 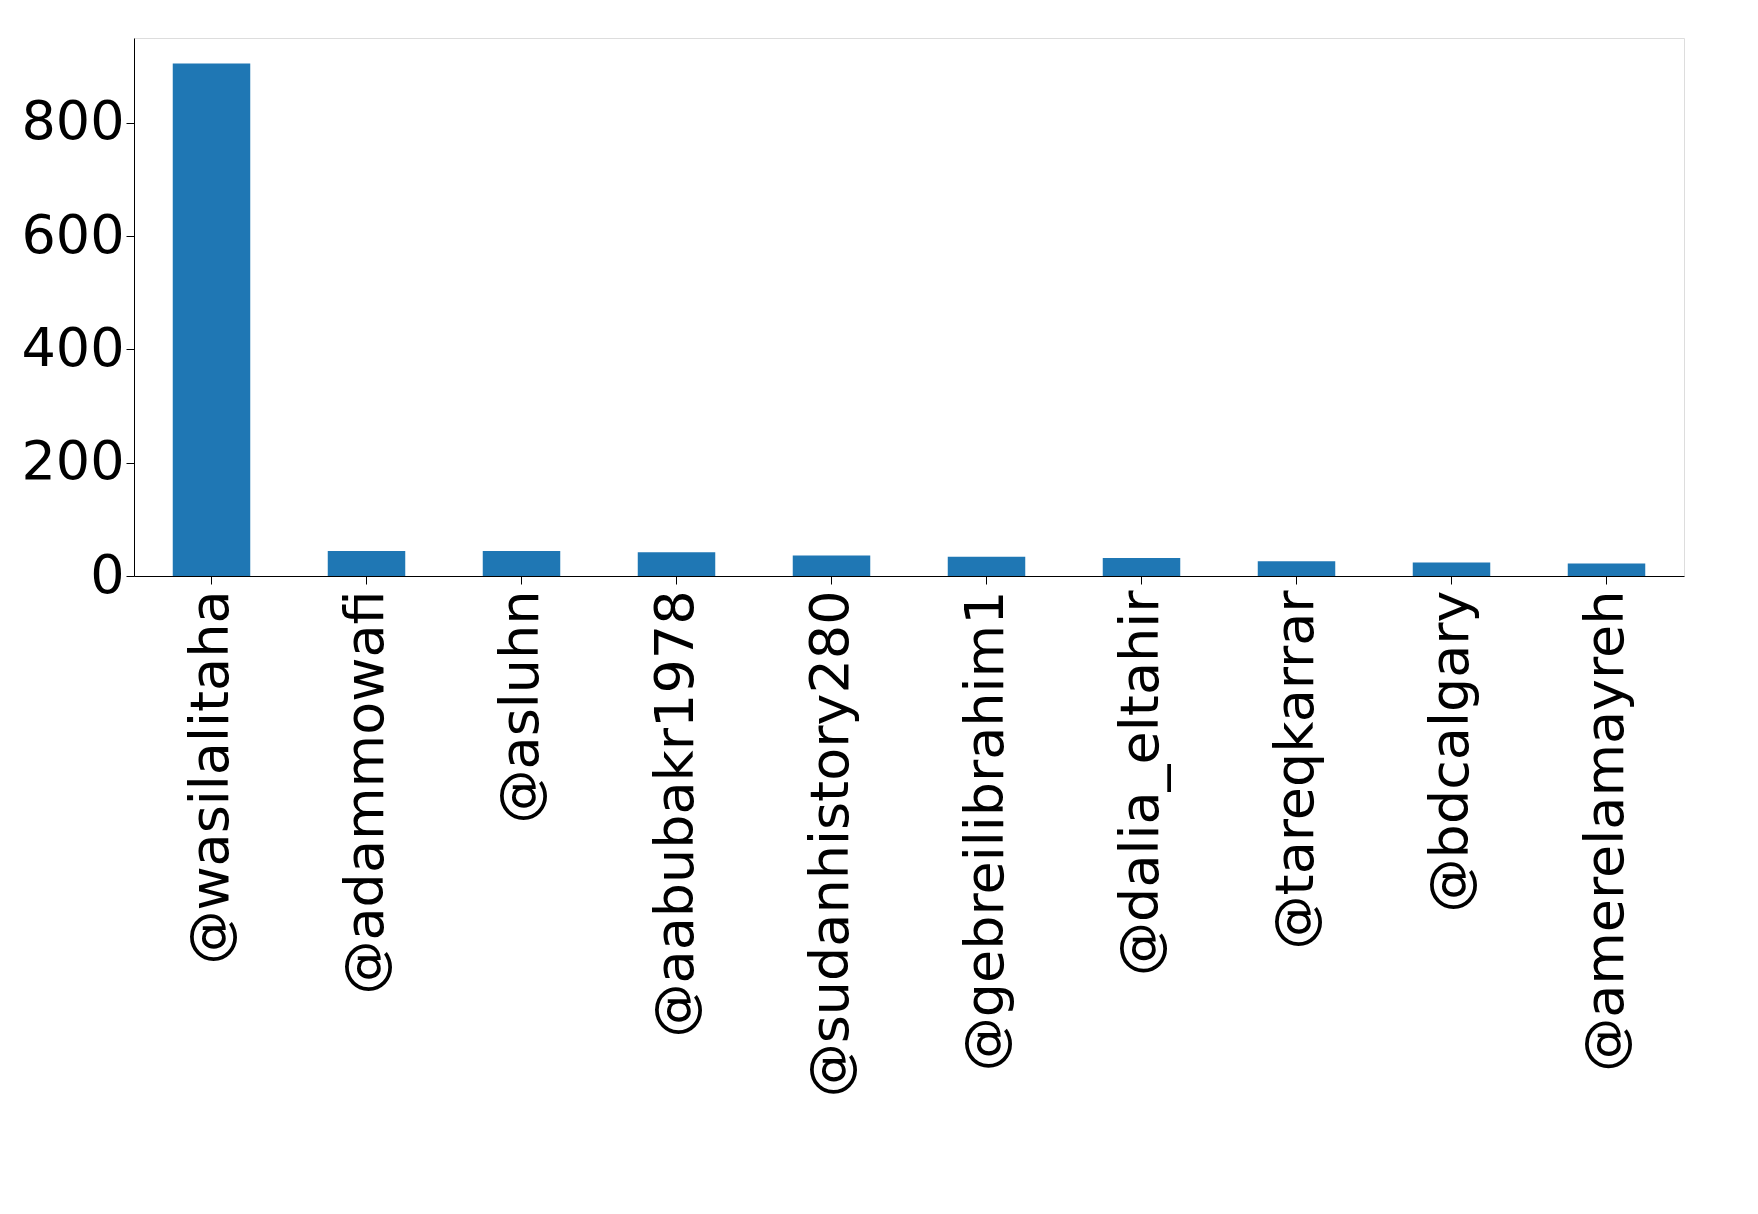 I want to click on y-tick-label: 400, so click(x=73, y=347).